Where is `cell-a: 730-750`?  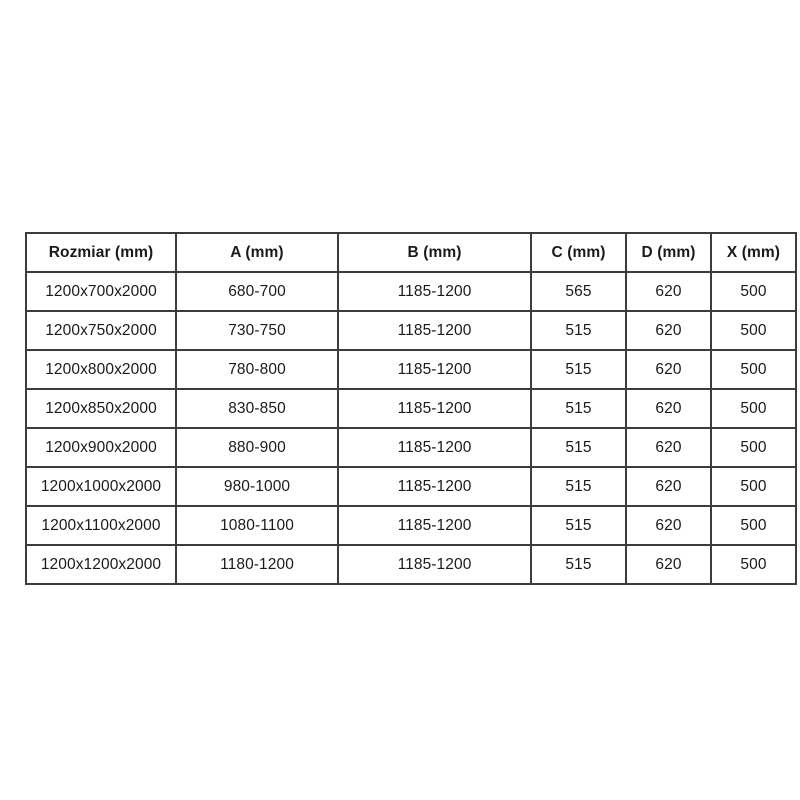
cell-a: 730-750 is located at coordinates (257, 330).